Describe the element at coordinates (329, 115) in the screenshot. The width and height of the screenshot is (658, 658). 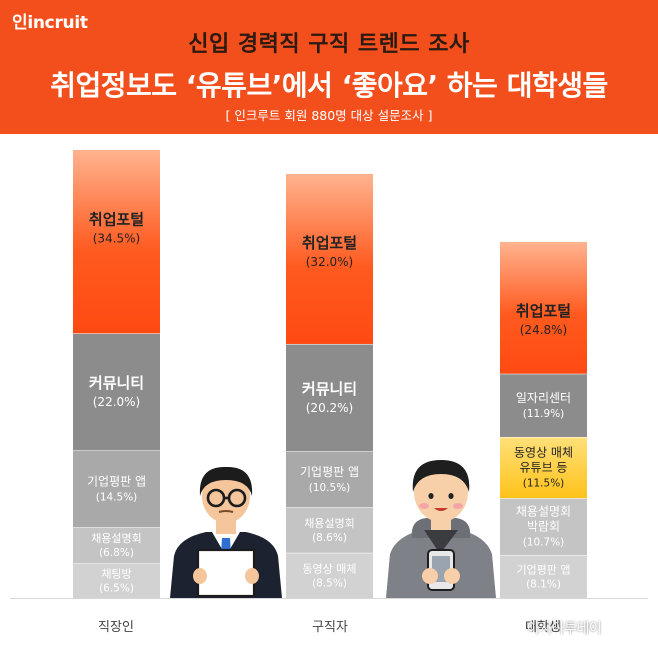
I see `chart-subtitle: [ 인크루트 회원 880명 대상 설문조사 ]` at that location.